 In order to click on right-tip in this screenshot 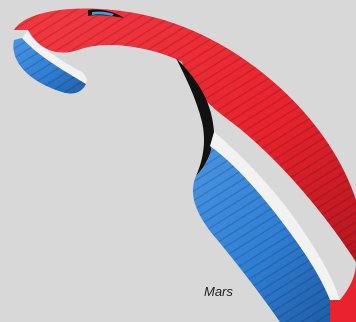, I will do `click(343, 292)`.